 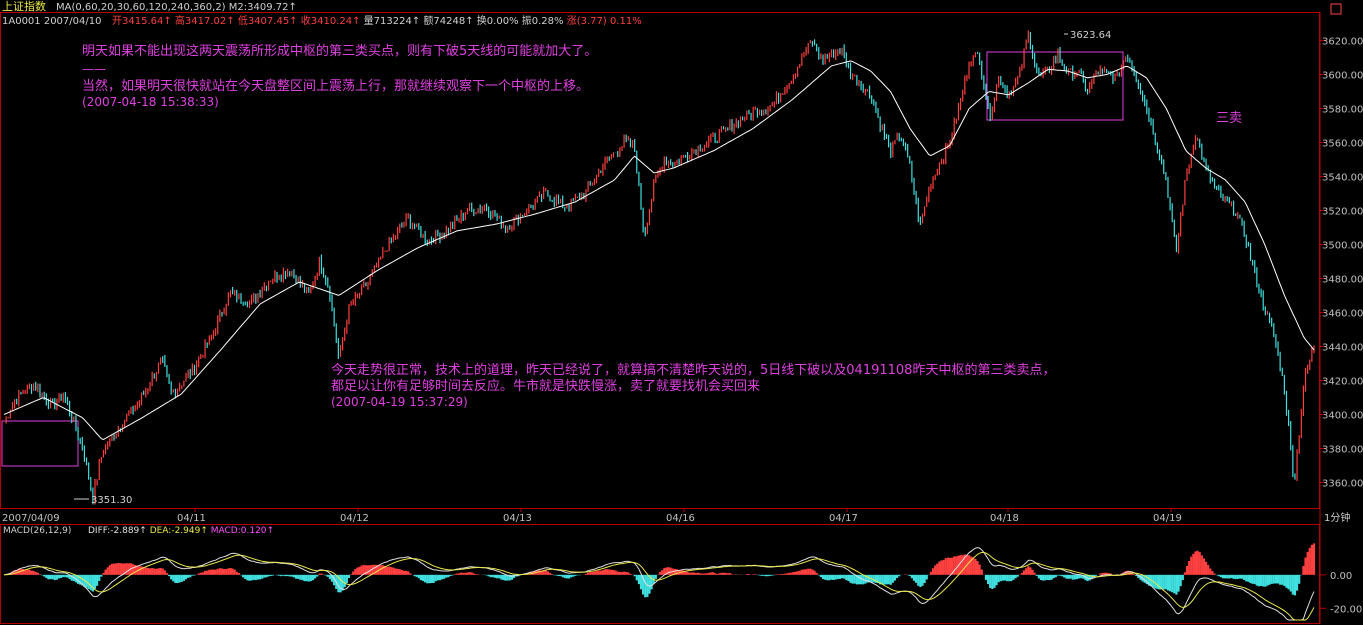 I want to click on dea-line, so click(x=659, y=586).